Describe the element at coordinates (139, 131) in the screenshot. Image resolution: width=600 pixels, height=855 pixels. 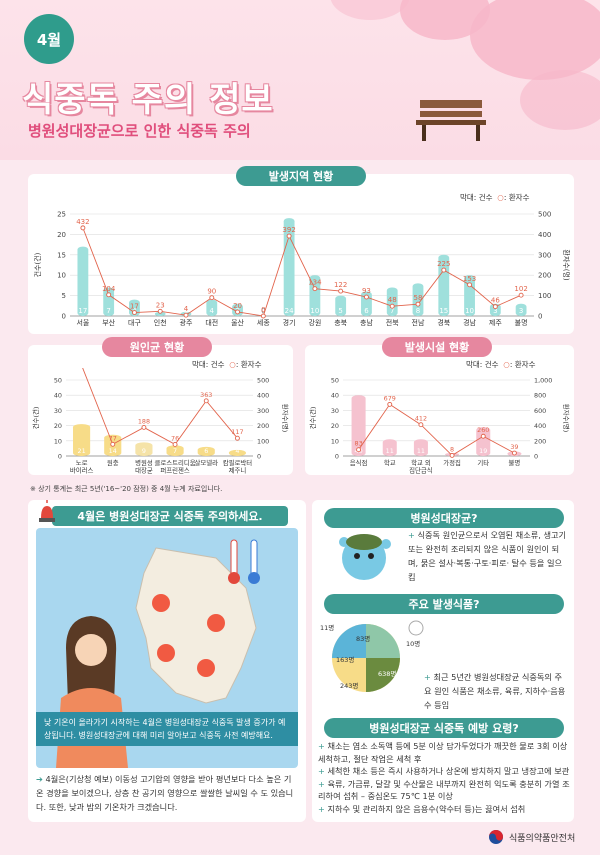
I see `page-subtitle: 병원성대장균으로 인한 식중독 주의` at that location.